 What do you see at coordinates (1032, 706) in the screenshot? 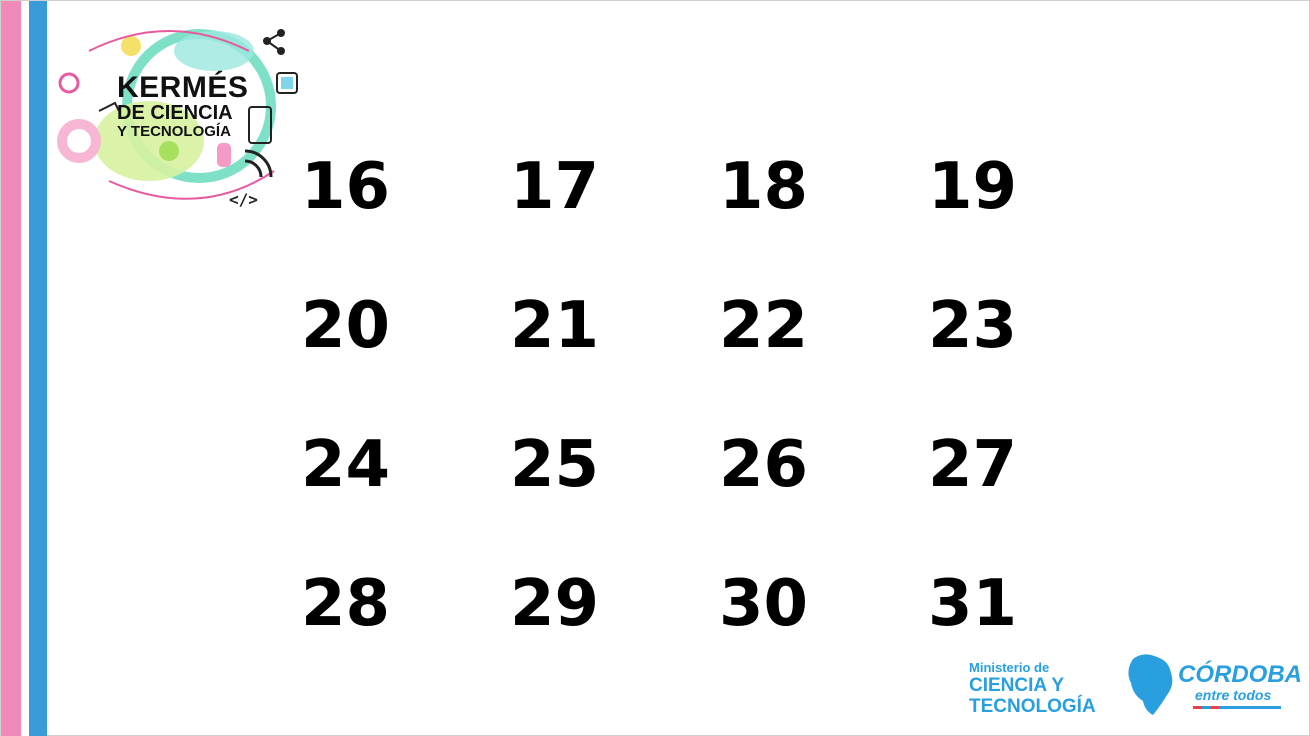
I see `ministry-name-line2: TECNOLOGÍA` at bounding box center [1032, 706].